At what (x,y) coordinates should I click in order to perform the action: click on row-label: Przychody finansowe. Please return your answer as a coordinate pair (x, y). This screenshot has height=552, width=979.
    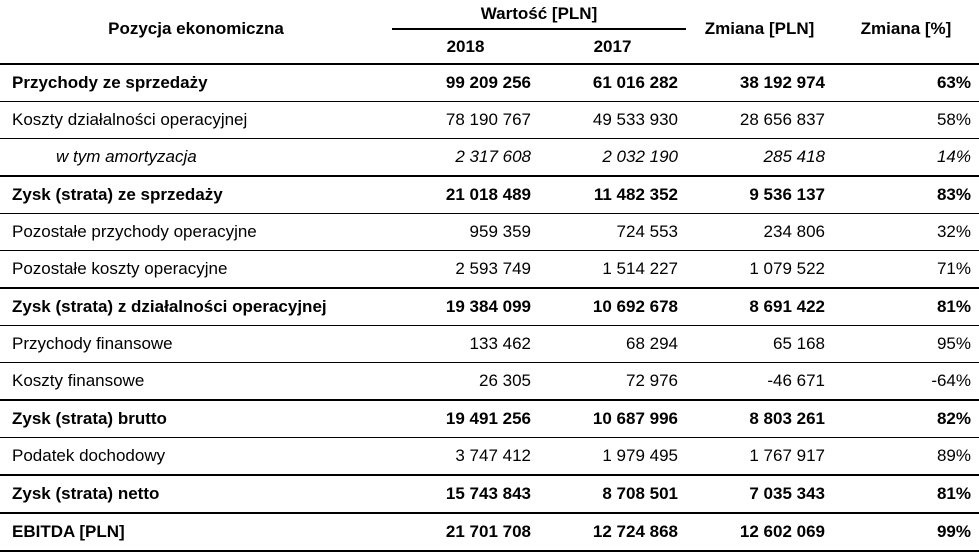
    Looking at the image, I should click on (92, 343).